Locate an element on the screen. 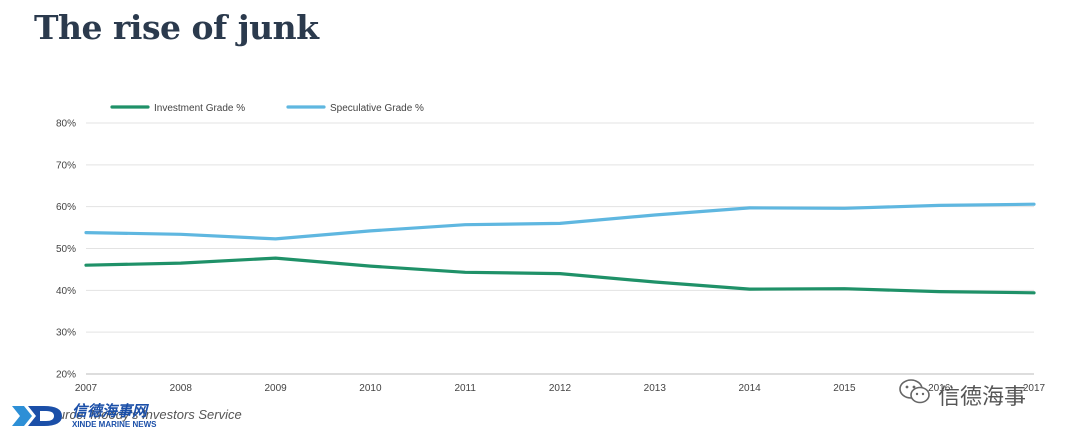 This screenshot has height=441, width=1080. site-logo: 信德海事网 XINDE MARINE NEWS is located at coordinates (83, 416).